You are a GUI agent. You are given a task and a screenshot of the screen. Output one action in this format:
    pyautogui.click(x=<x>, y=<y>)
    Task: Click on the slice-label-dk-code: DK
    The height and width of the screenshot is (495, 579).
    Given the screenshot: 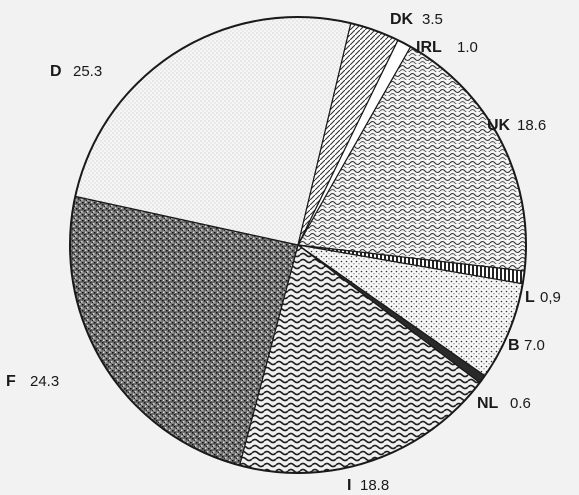 What is the action you would take?
    pyautogui.click(x=402, y=19)
    